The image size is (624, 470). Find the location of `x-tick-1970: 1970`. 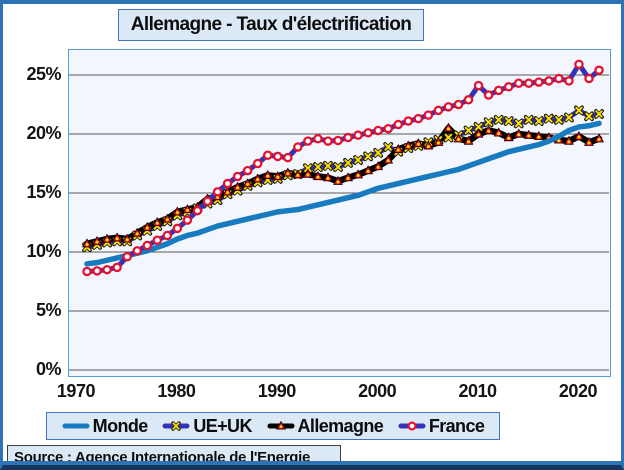

x-tick-1970: 1970 is located at coordinates (76, 391).